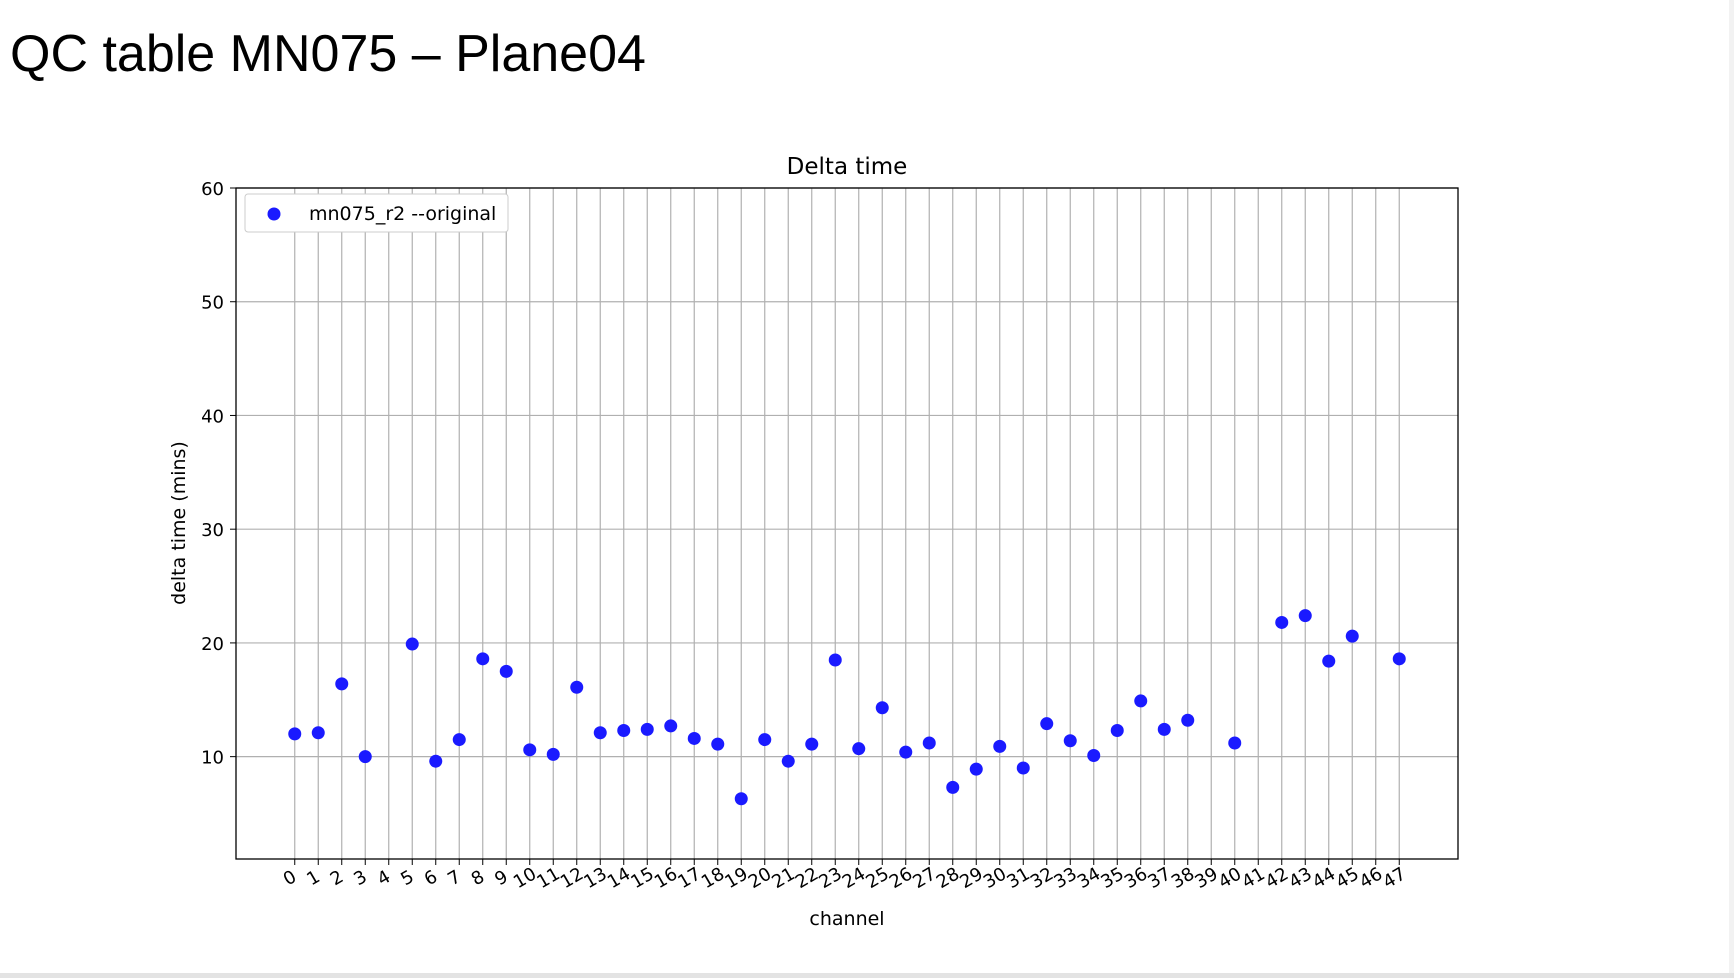 The image size is (1734, 978). Describe the element at coordinates (212, 758) in the screenshot. I see `y-tick-label: 10` at that location.